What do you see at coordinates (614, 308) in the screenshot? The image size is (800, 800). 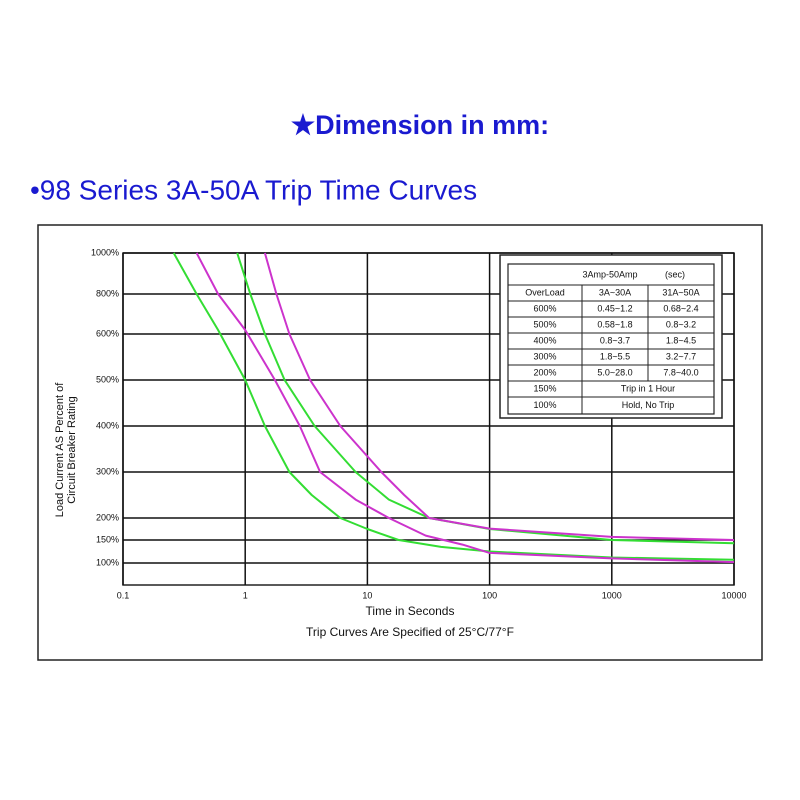 I see `table-cell: 0.45~1.2` at bounding box center [614, 308].